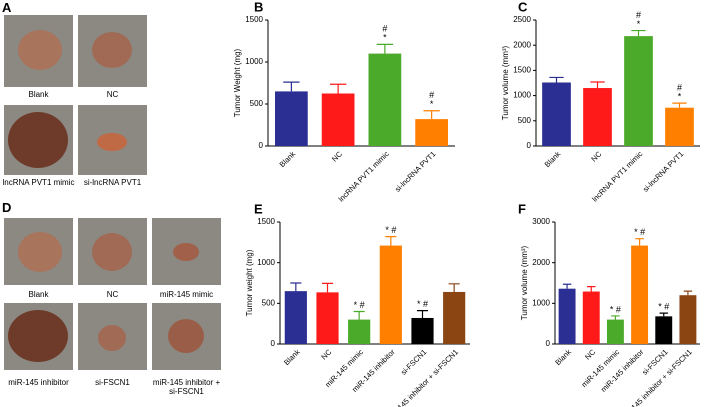  I want to click on x-tick-label: lncRNA PVT1 mimic, so click(364, 176).